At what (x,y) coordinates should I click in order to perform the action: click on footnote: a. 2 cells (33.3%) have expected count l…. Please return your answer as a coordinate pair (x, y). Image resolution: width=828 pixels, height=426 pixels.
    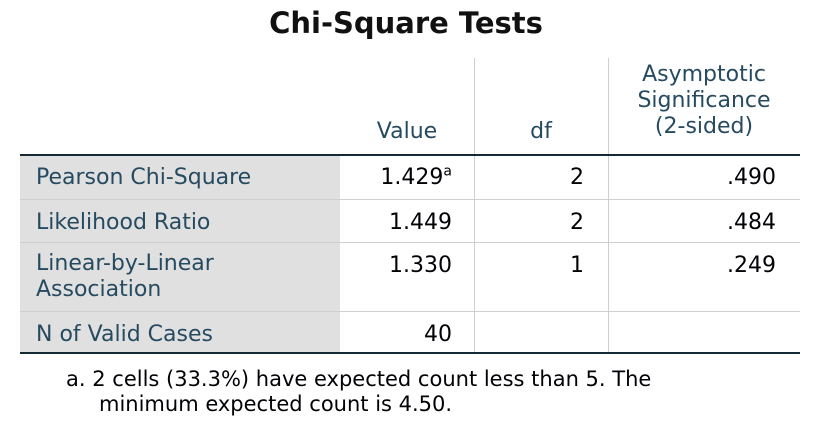
    Looking at the image, I should click on (358, 392).